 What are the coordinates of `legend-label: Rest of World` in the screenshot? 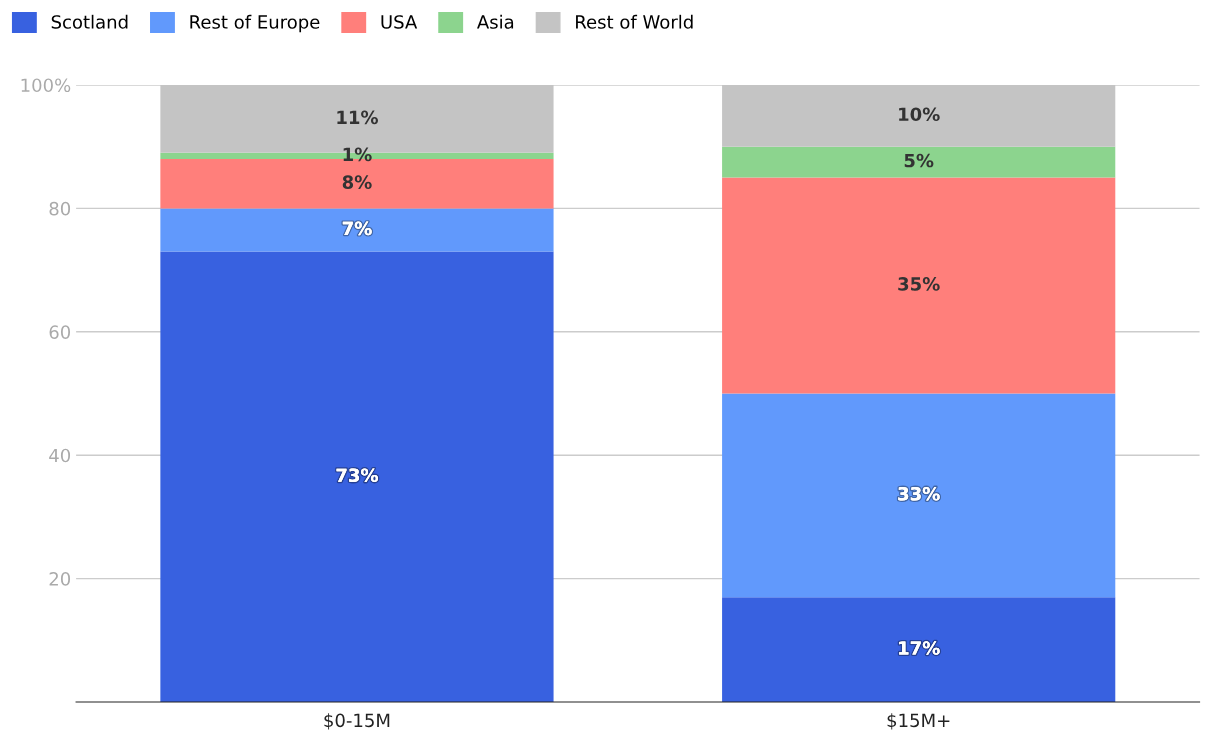 It's located at (634, 21).